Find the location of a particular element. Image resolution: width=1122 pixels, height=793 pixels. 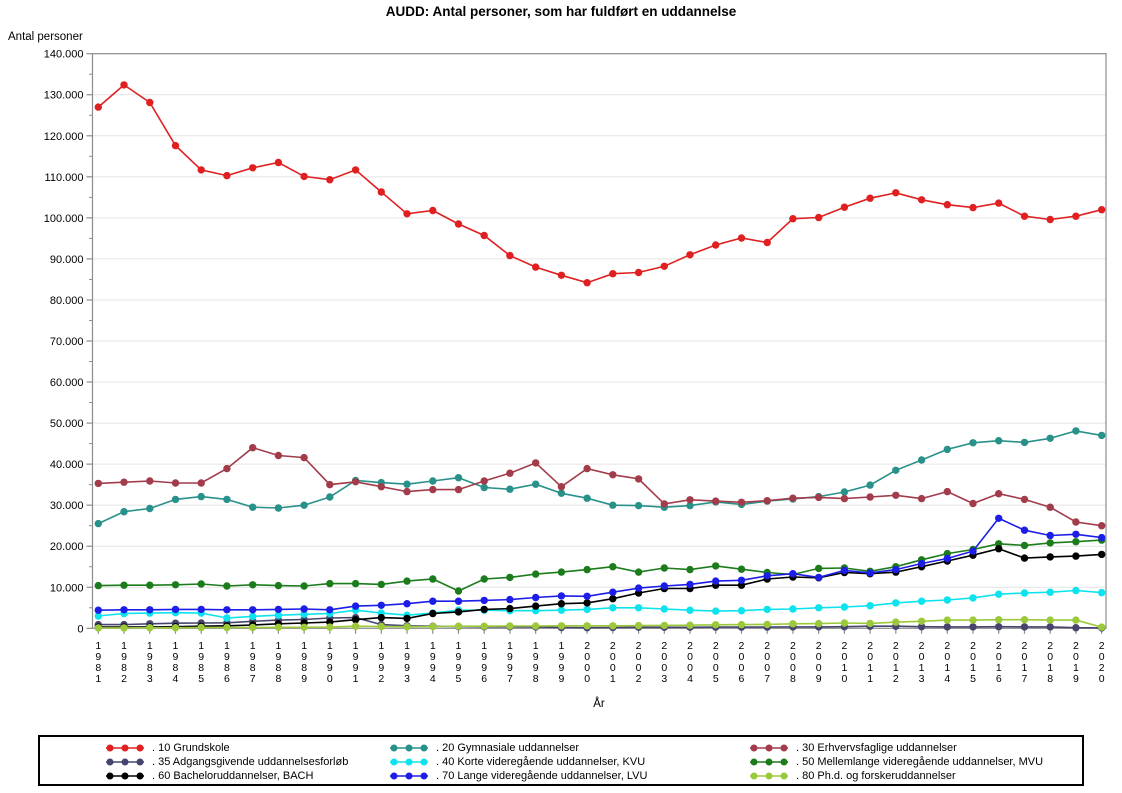

y-tick-label: 20.000 is located at coordinates (67, 547).